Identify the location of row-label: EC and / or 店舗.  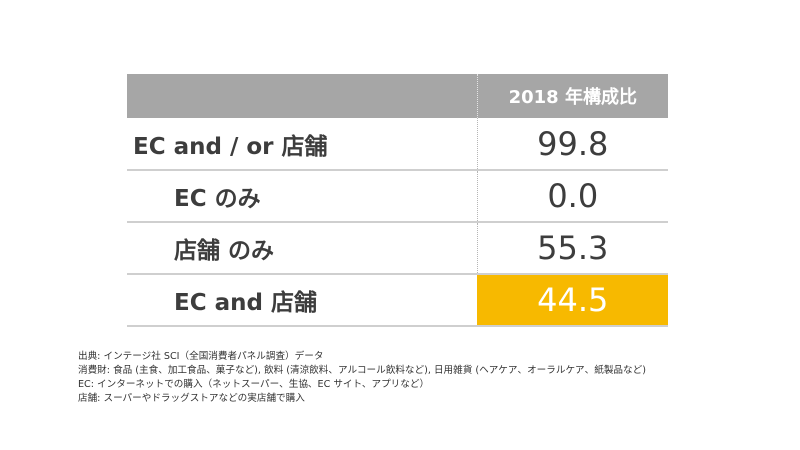
(302, 144).